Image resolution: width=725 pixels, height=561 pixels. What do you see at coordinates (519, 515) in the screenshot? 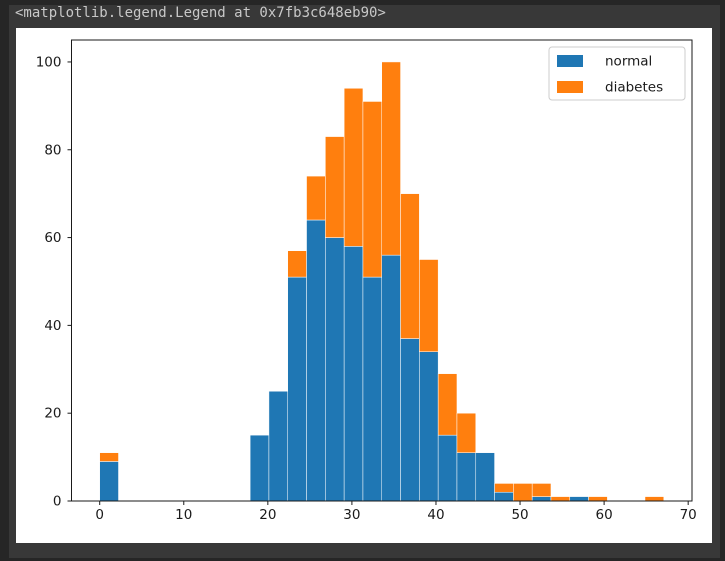
I see `x-tick-label: 50` at bounding box center [519, 515].